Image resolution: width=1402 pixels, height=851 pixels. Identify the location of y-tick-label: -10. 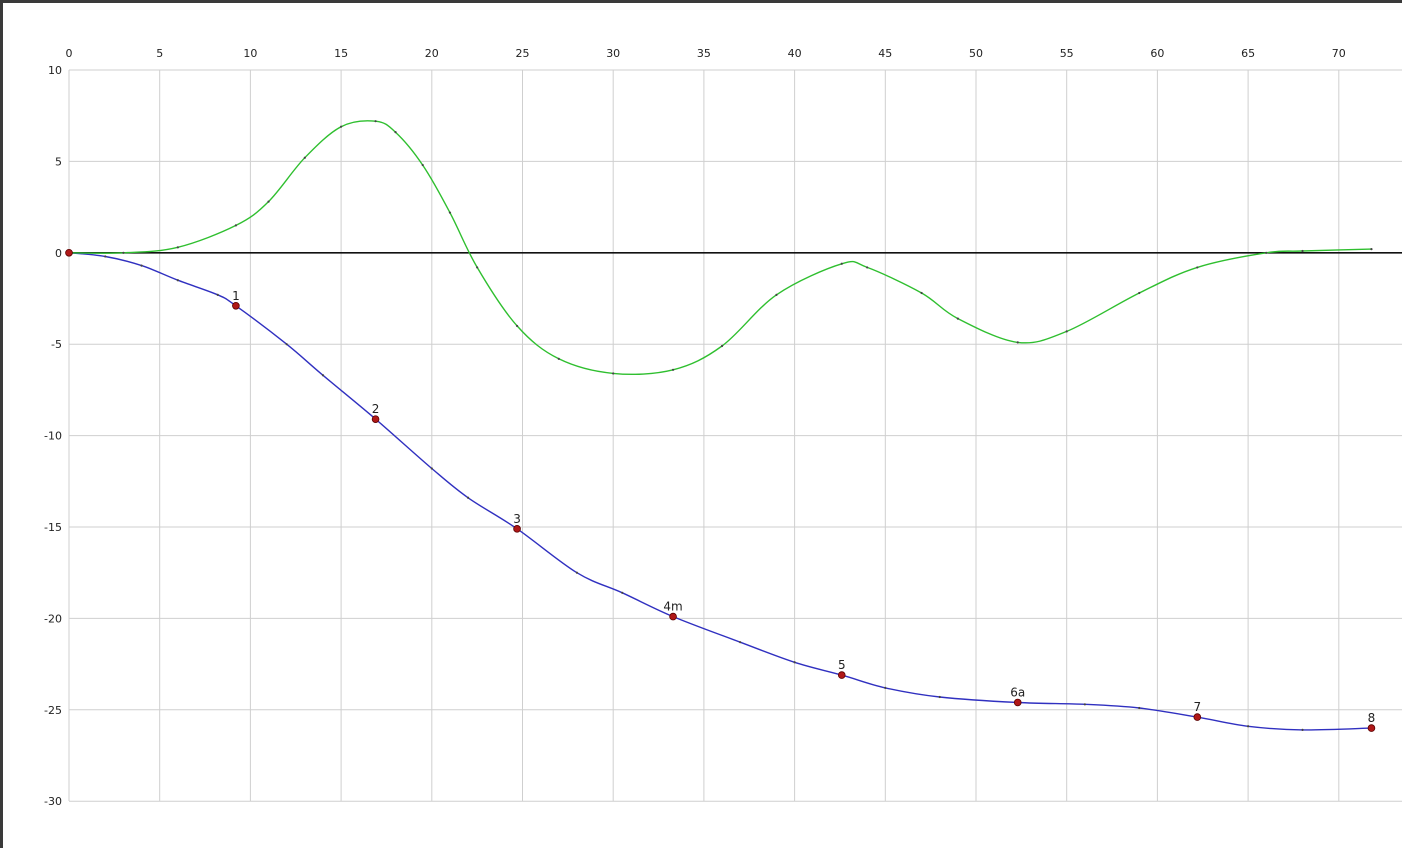
(53, 436).